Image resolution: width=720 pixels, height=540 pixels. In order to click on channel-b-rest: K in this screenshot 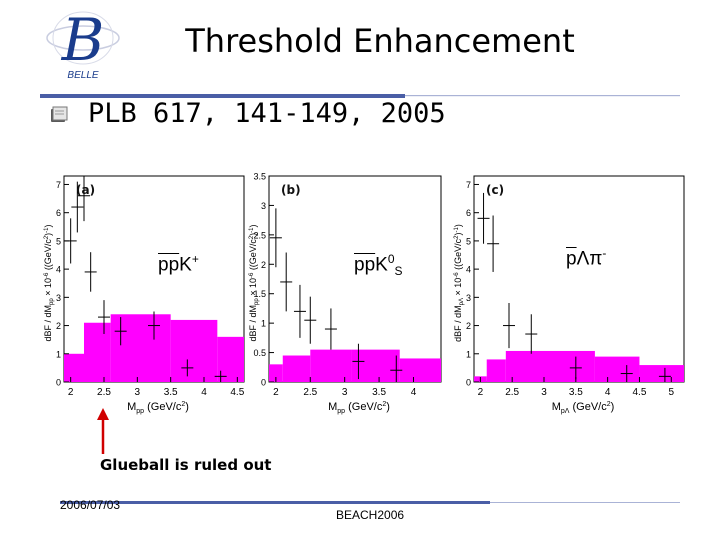, I will do `click(381, 265)`.